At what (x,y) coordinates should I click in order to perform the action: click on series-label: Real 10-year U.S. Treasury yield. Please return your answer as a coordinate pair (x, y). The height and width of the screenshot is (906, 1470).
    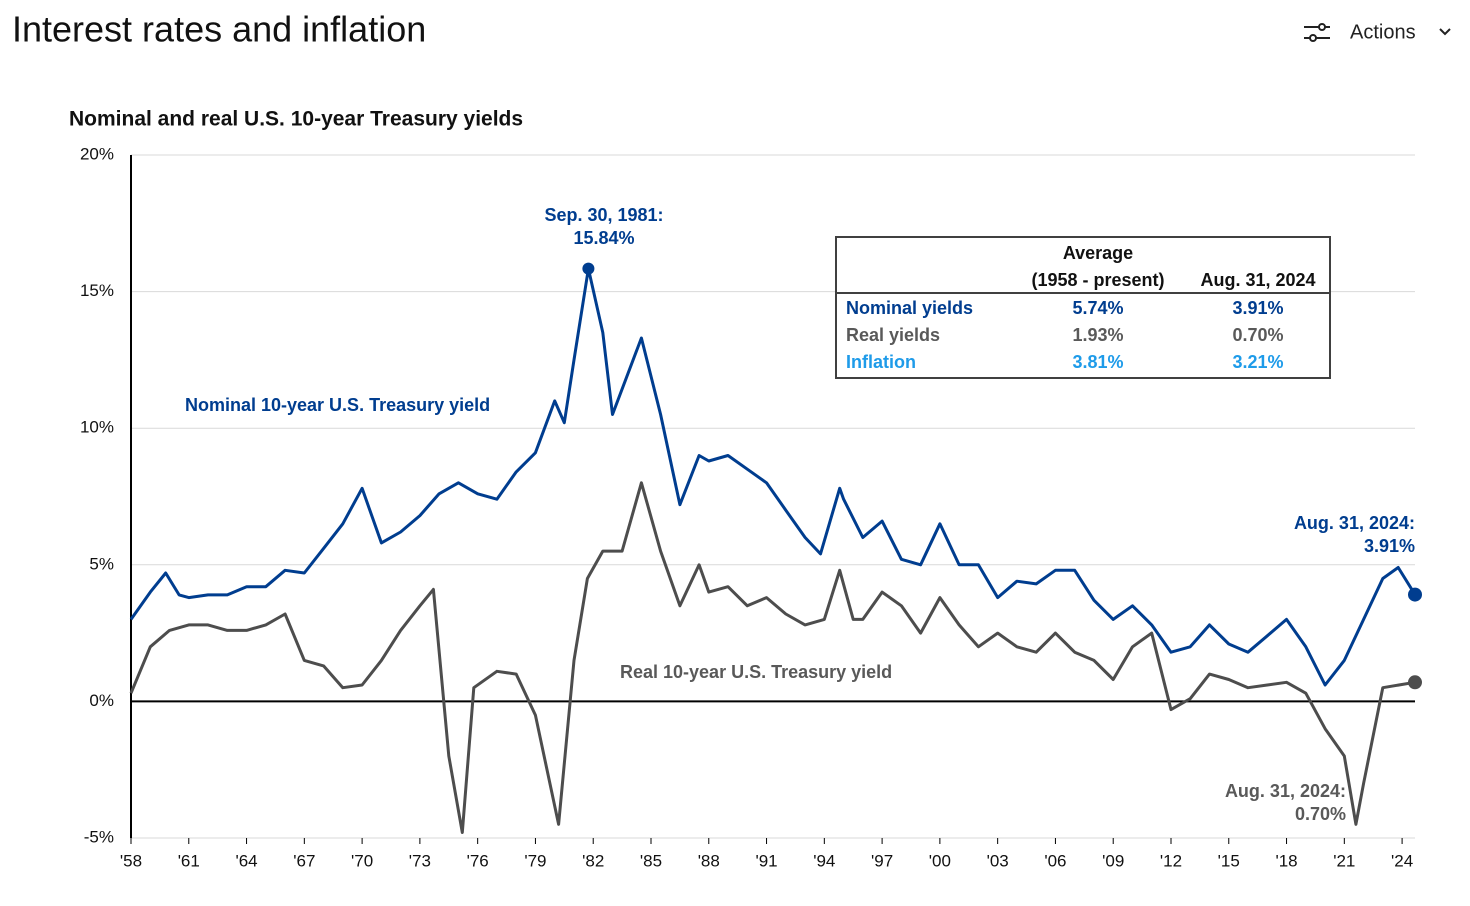
    Looking at the image, I should click on (756, 672).